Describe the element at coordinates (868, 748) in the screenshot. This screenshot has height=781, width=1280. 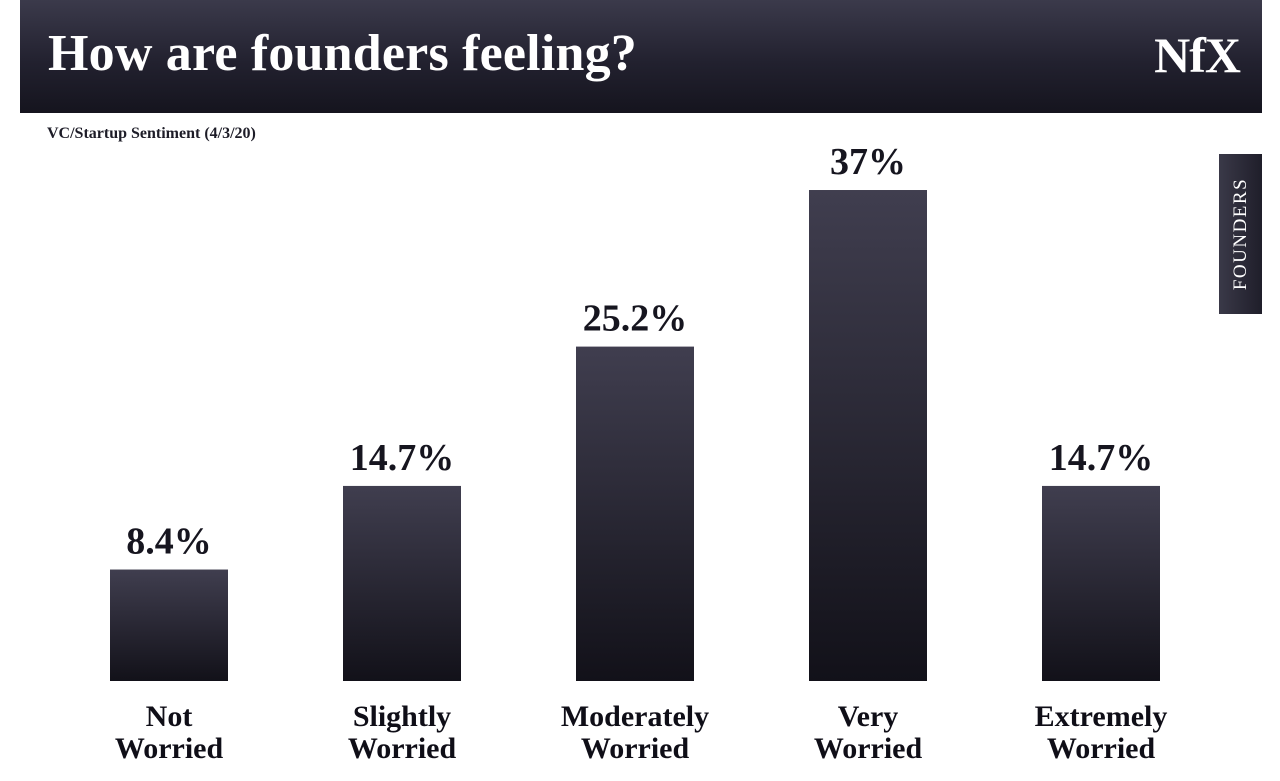
I see `category-label-3-line-1: Worried` at that location.